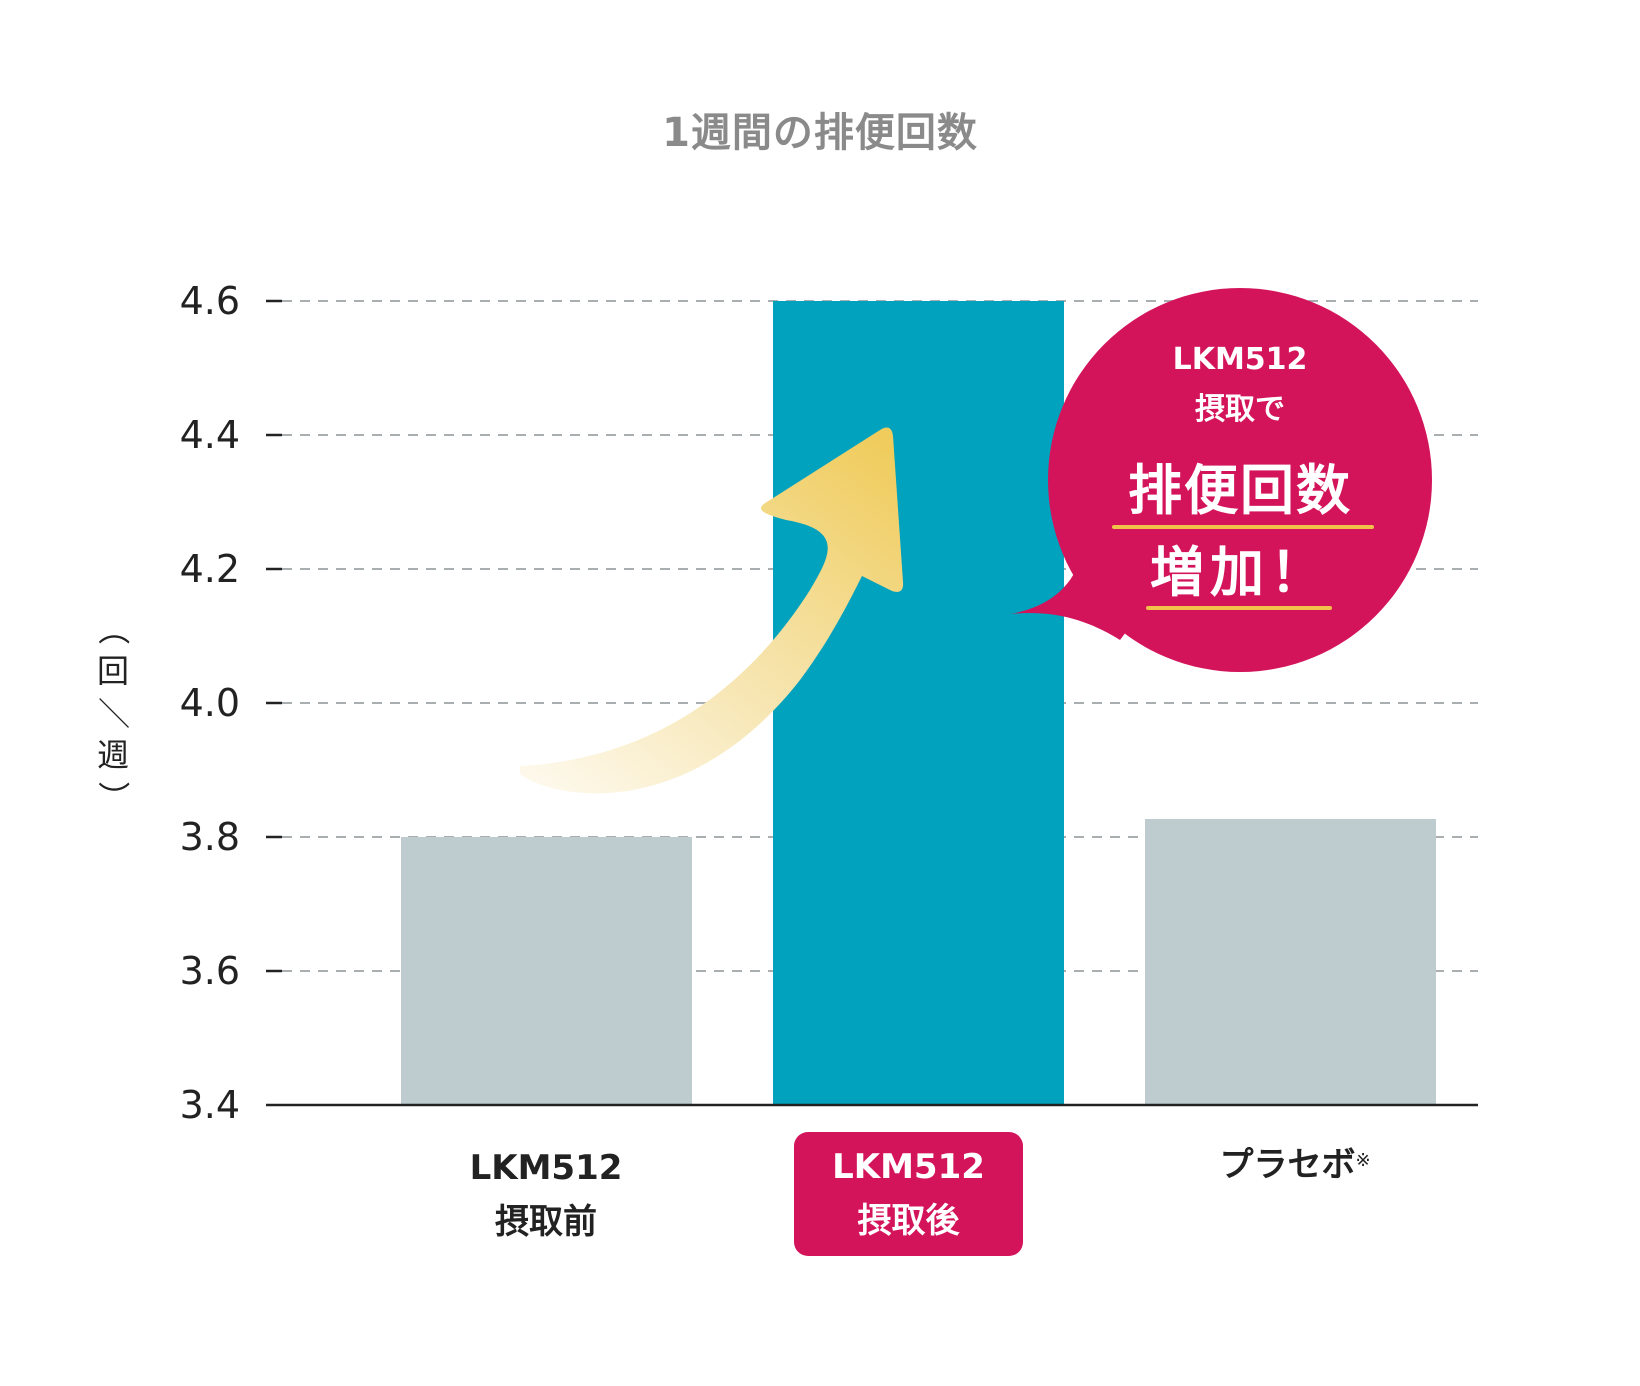 Image resolution: width=1640 pixels, height=1386 pixels. What do you see at coordinates (274, 636) in the screenshot?
I see `y-tick-marks` at bounding box center [274, 636].